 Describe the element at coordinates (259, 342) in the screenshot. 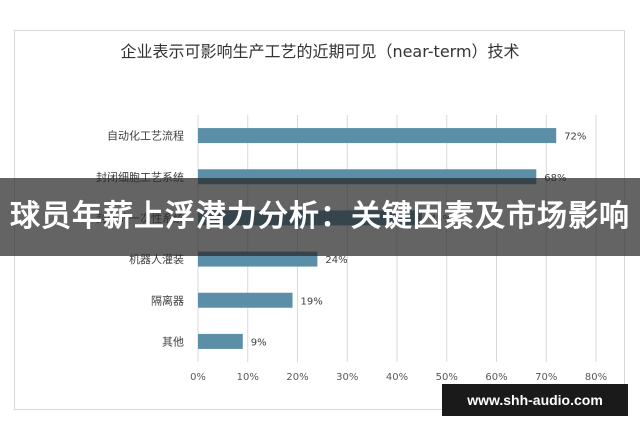

I see `data-label: 9%` at that location.